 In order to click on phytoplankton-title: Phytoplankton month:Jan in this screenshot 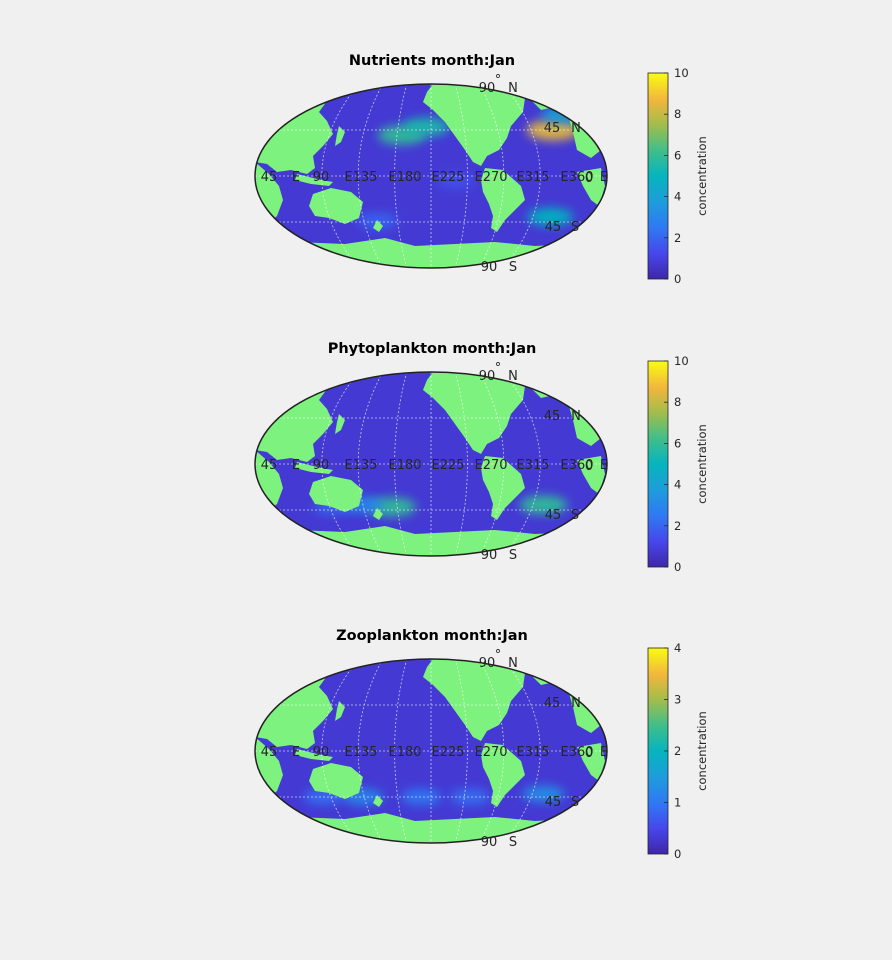, I will do `click(432, 349)`.